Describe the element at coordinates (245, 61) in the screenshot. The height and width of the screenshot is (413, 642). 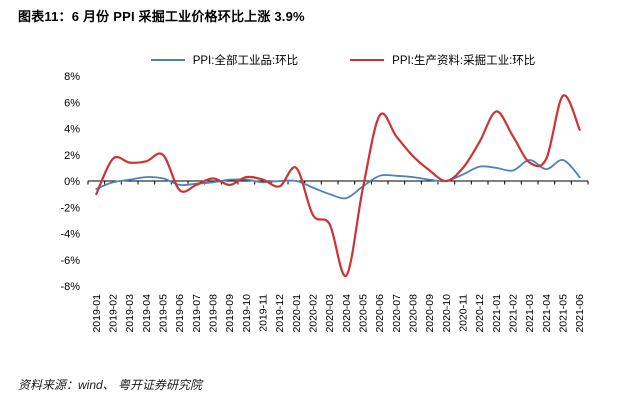
I see `legend-label-ppi-all: PPI:全部工业品:环比` at that location.